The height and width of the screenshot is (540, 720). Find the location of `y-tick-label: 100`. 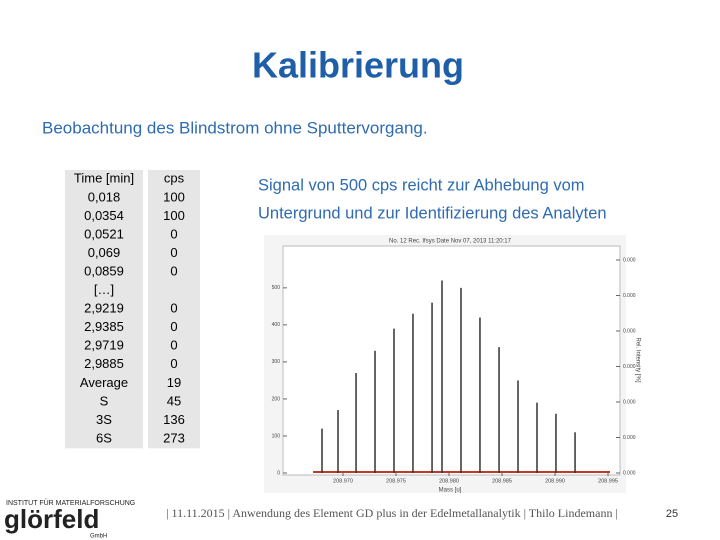

y-tick-label: 100 is located at coordinates (276, 436).